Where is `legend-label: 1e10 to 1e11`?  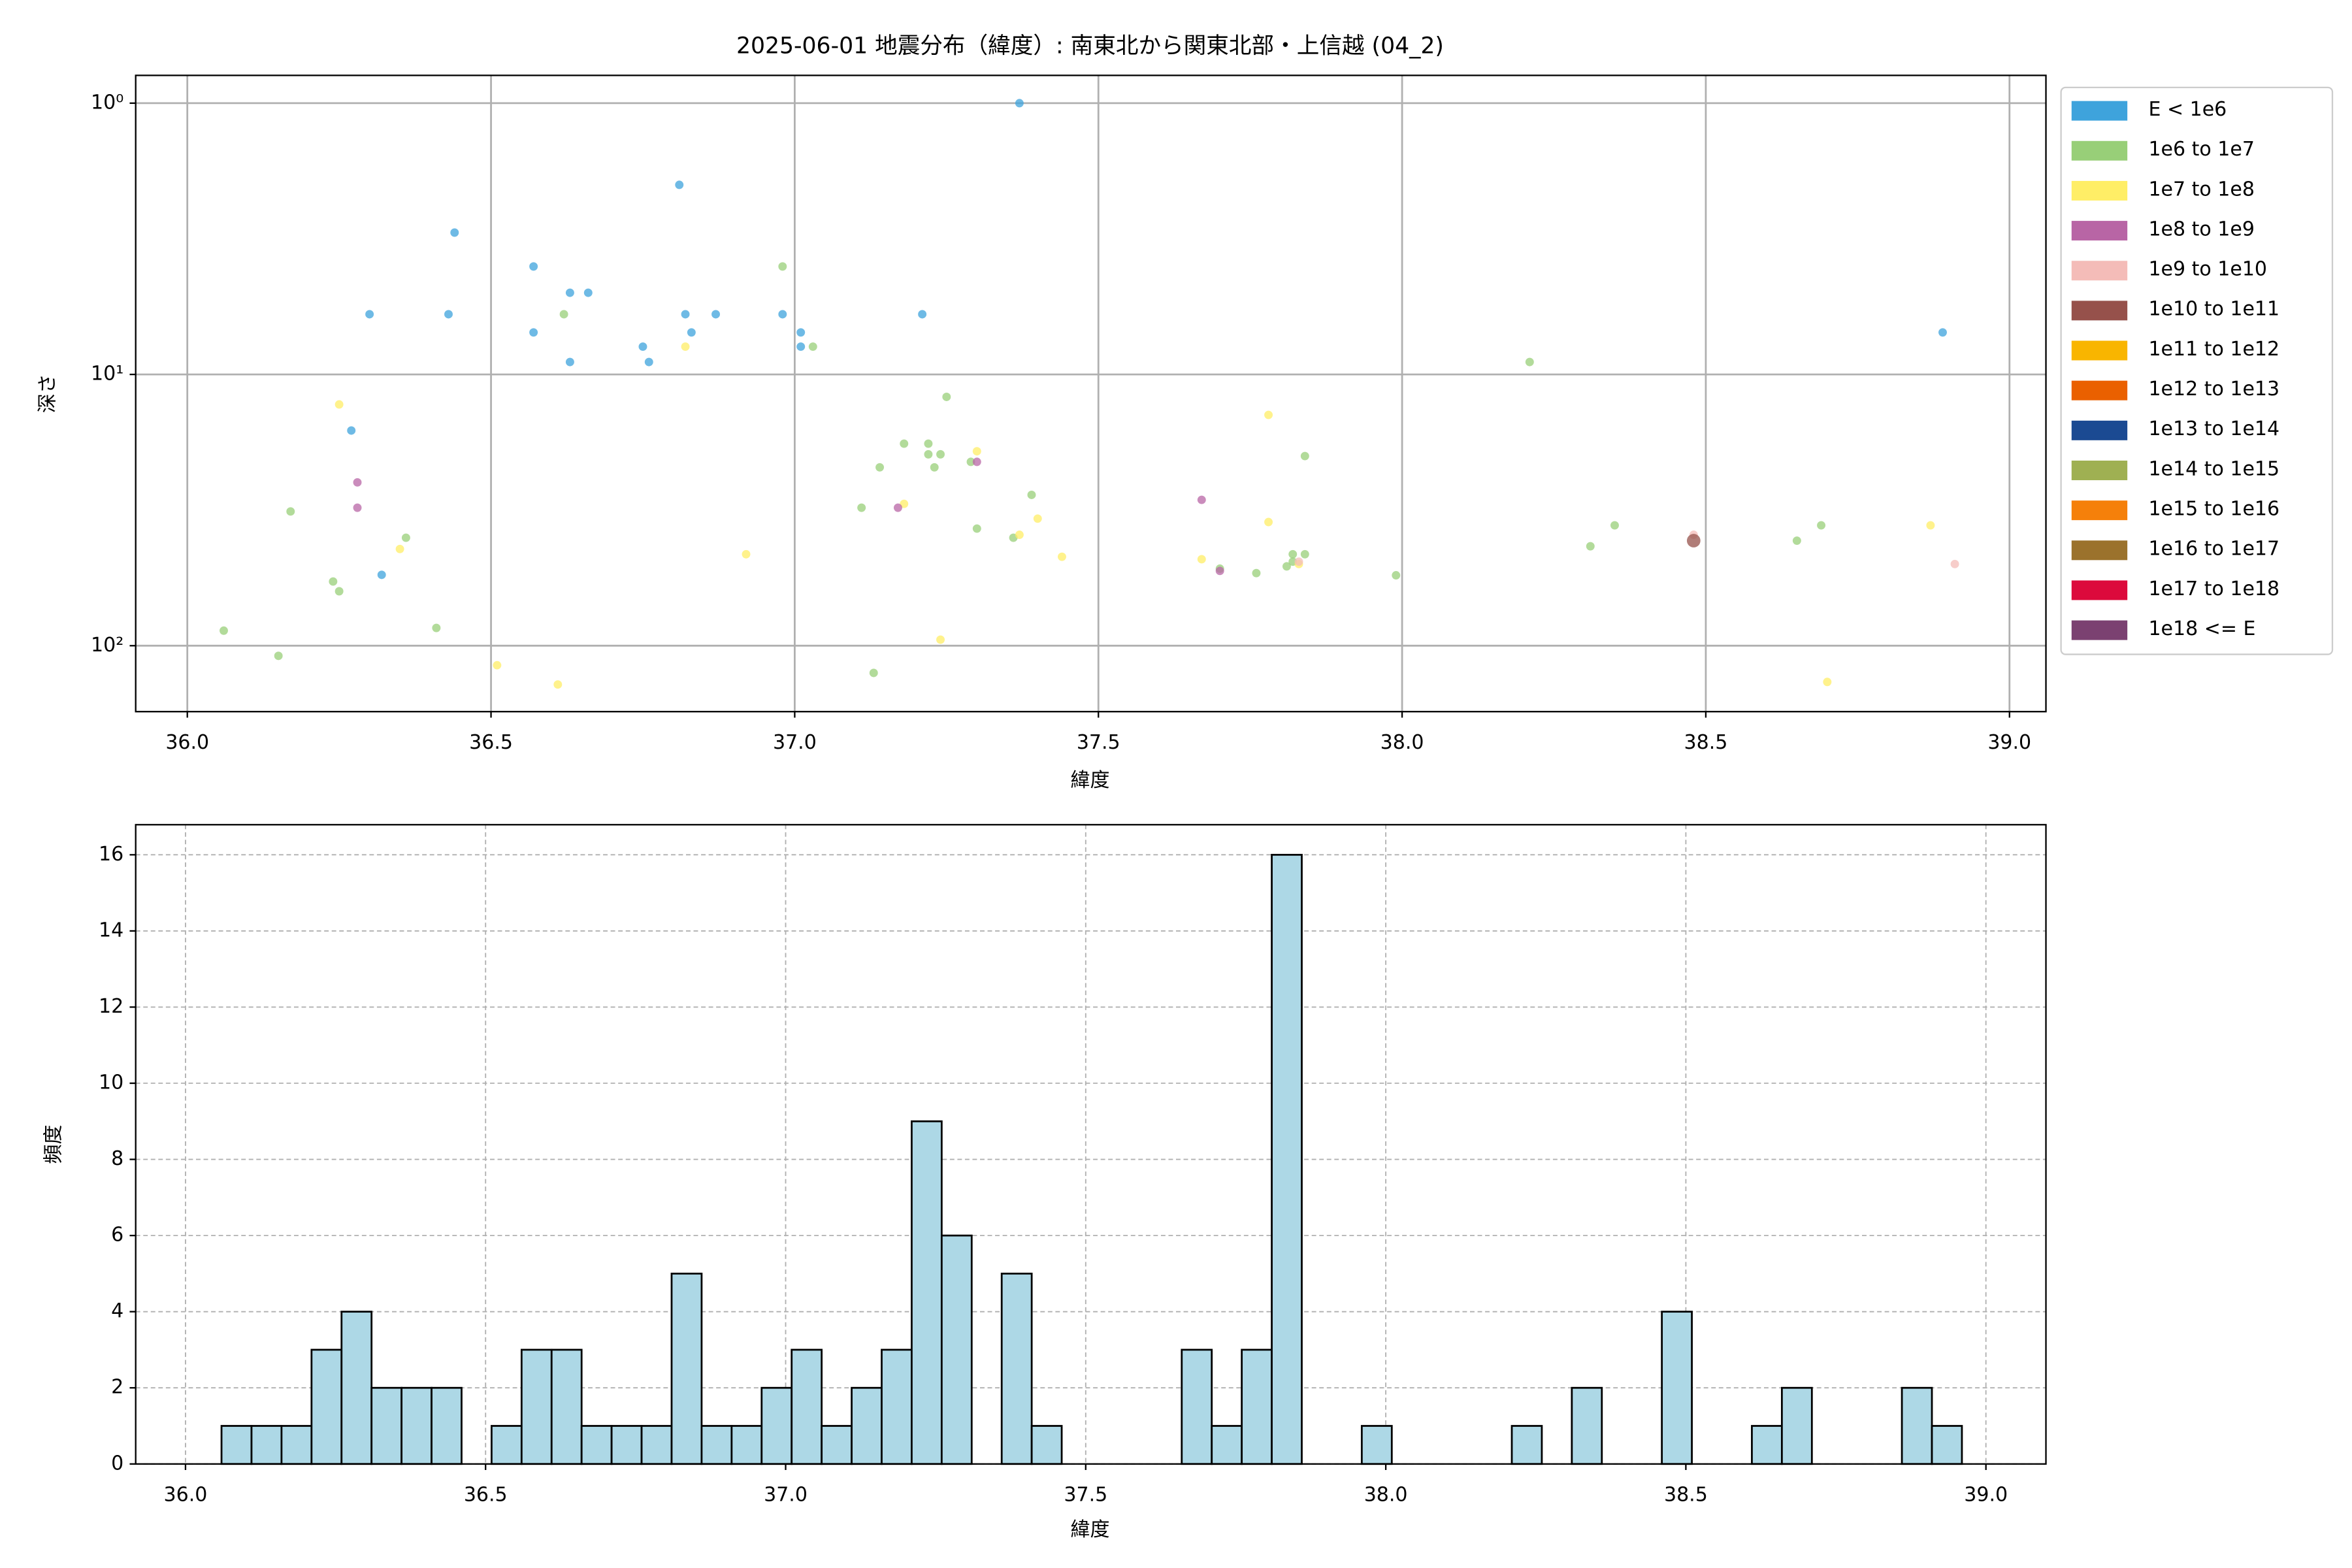 legend-label: 1e10 to 1e11 is located at coordinates (2213, 309).